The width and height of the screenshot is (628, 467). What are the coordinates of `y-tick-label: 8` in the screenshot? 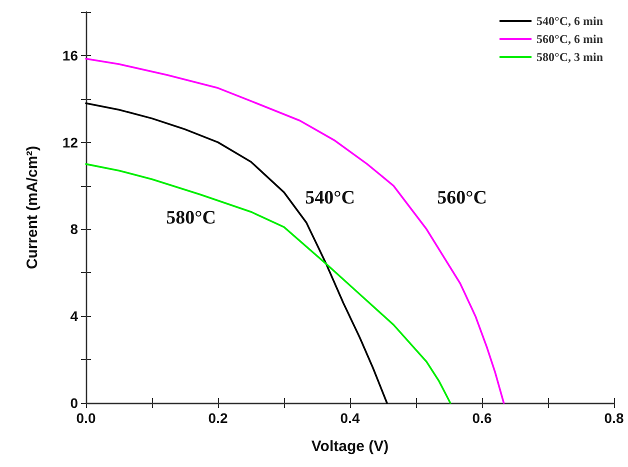 It's located at (74, 229).